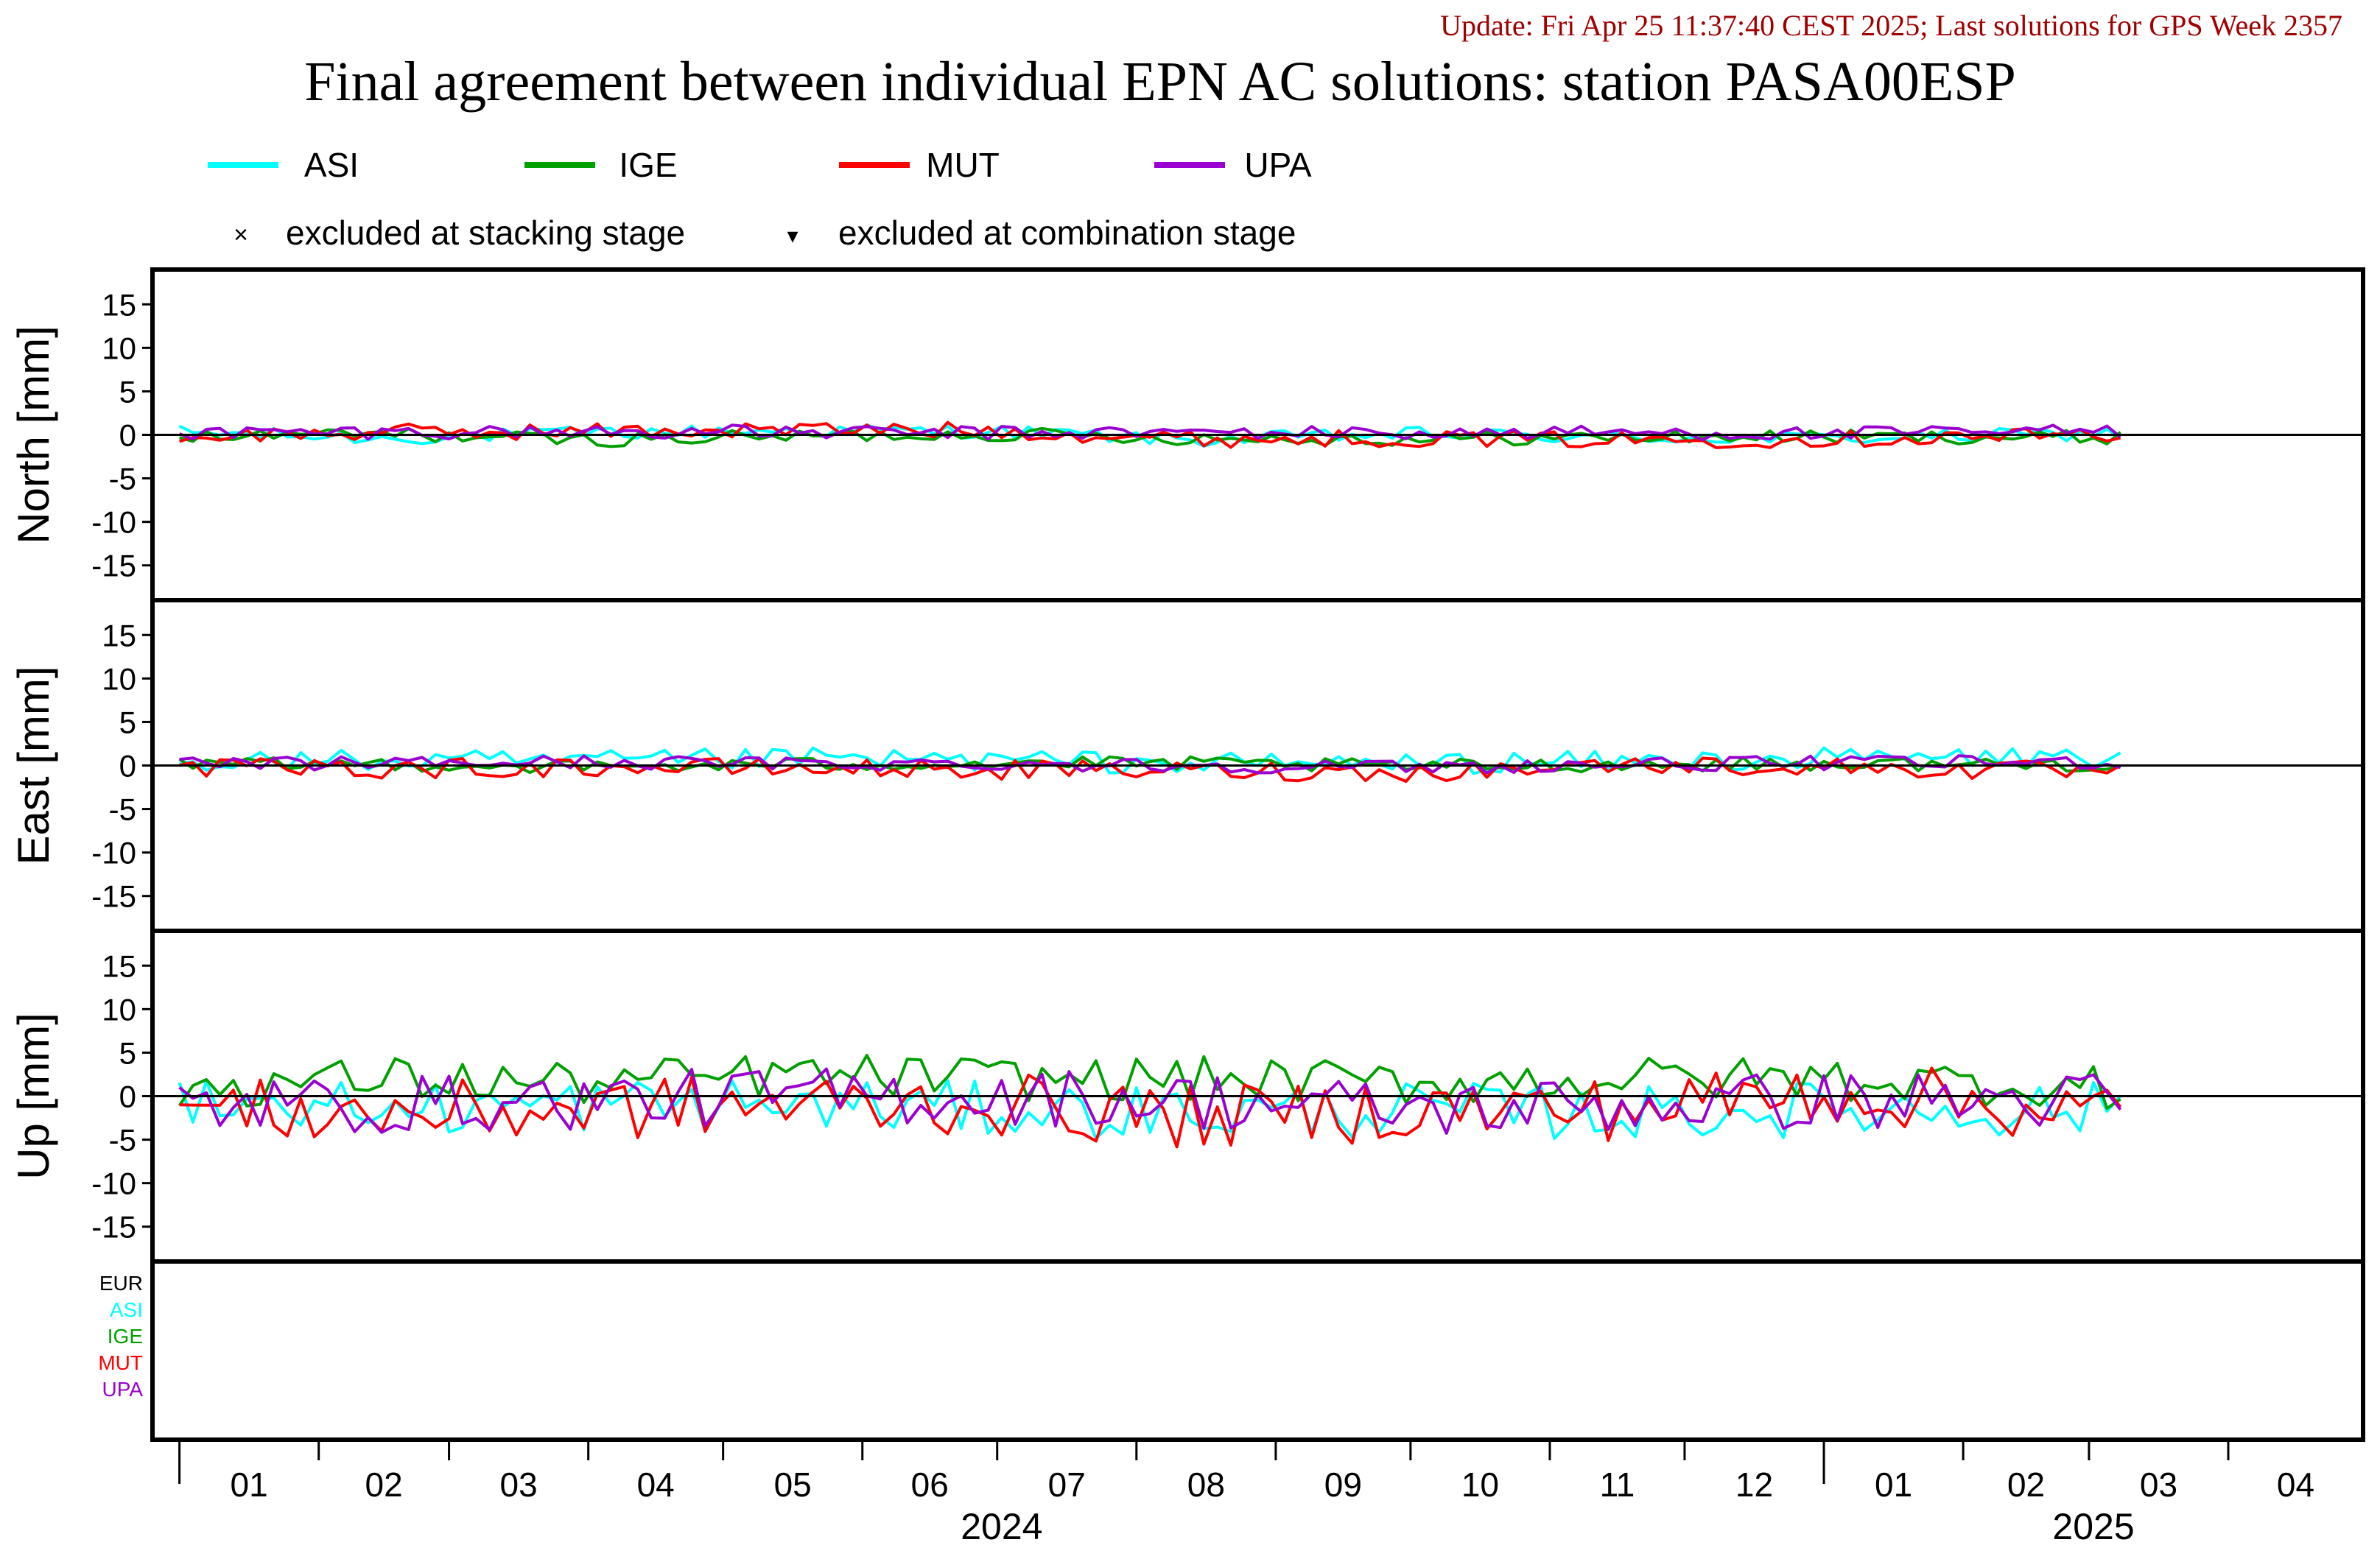 The image size is (2380, 1545). I want to click on ac-label-upa: UPA, so click(123, 1390).